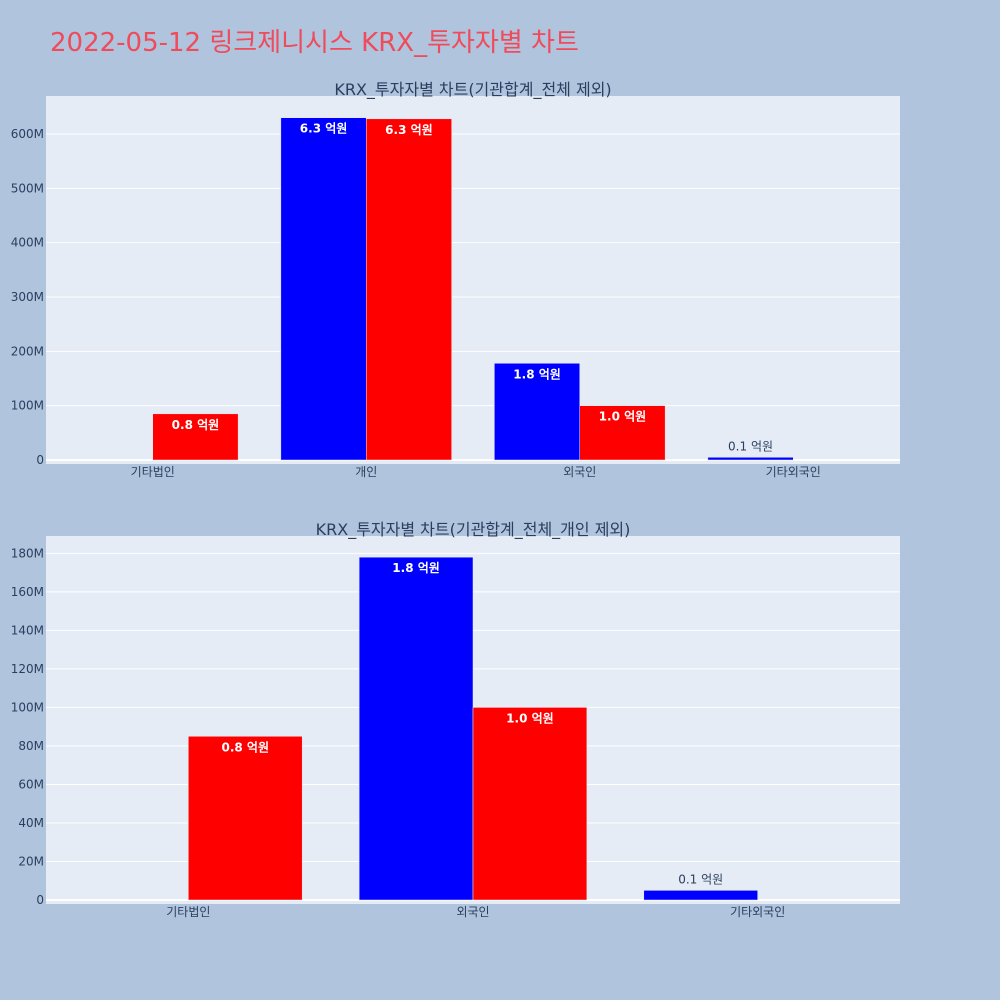 The width and height of the screenshot is (1000, 1000). What do you see at coordinates (31, 784) in the screenshot?
I see `y-tick-label: 60M` at bounding box center [31, 784].